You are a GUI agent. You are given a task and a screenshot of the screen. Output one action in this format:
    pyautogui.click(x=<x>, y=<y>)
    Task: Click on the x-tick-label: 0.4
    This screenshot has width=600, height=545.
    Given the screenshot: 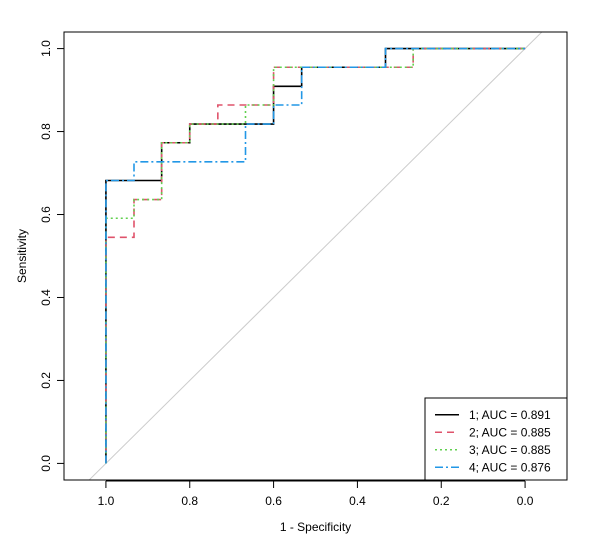 What is the action you would take?
    pyautogui.click(x=357, y=501)
    